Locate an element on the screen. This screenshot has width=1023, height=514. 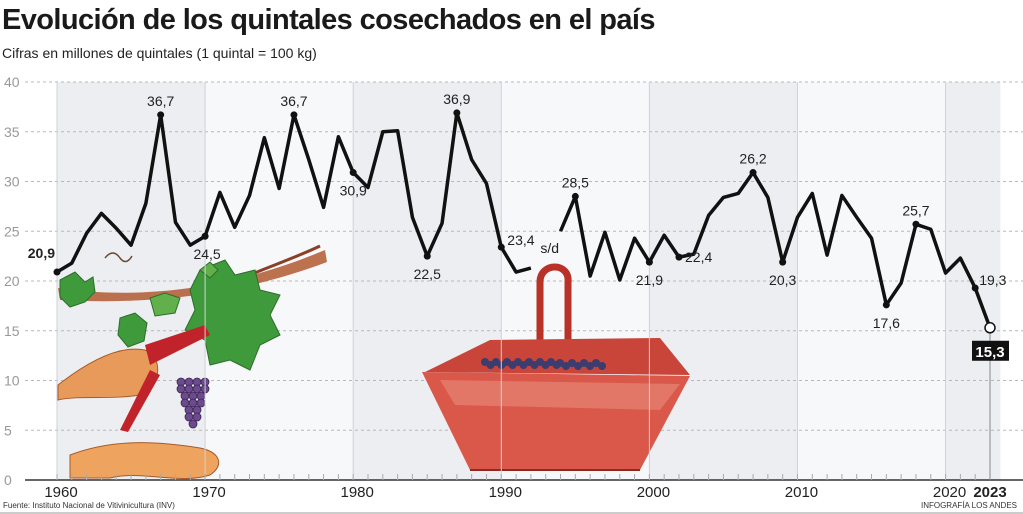
x-tick-label: 1970 is located at coordinates (208, 492).